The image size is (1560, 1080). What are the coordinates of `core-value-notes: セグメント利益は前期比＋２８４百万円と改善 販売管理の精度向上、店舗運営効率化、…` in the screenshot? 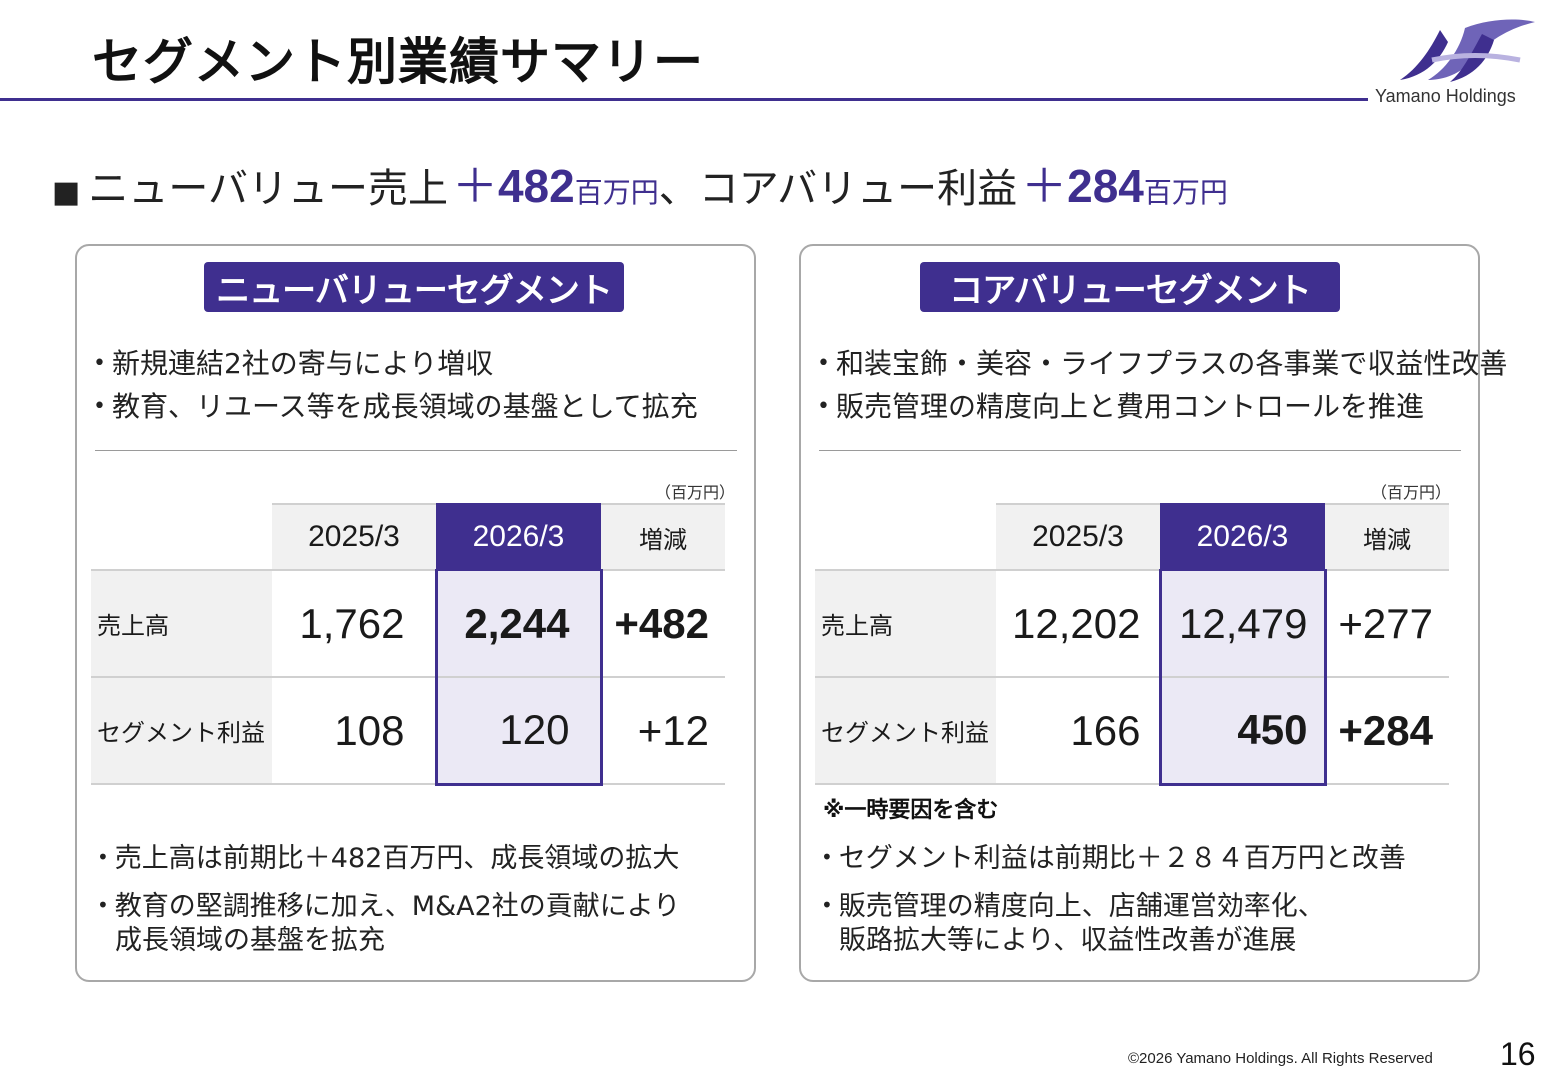 It's located at (1113, 905).